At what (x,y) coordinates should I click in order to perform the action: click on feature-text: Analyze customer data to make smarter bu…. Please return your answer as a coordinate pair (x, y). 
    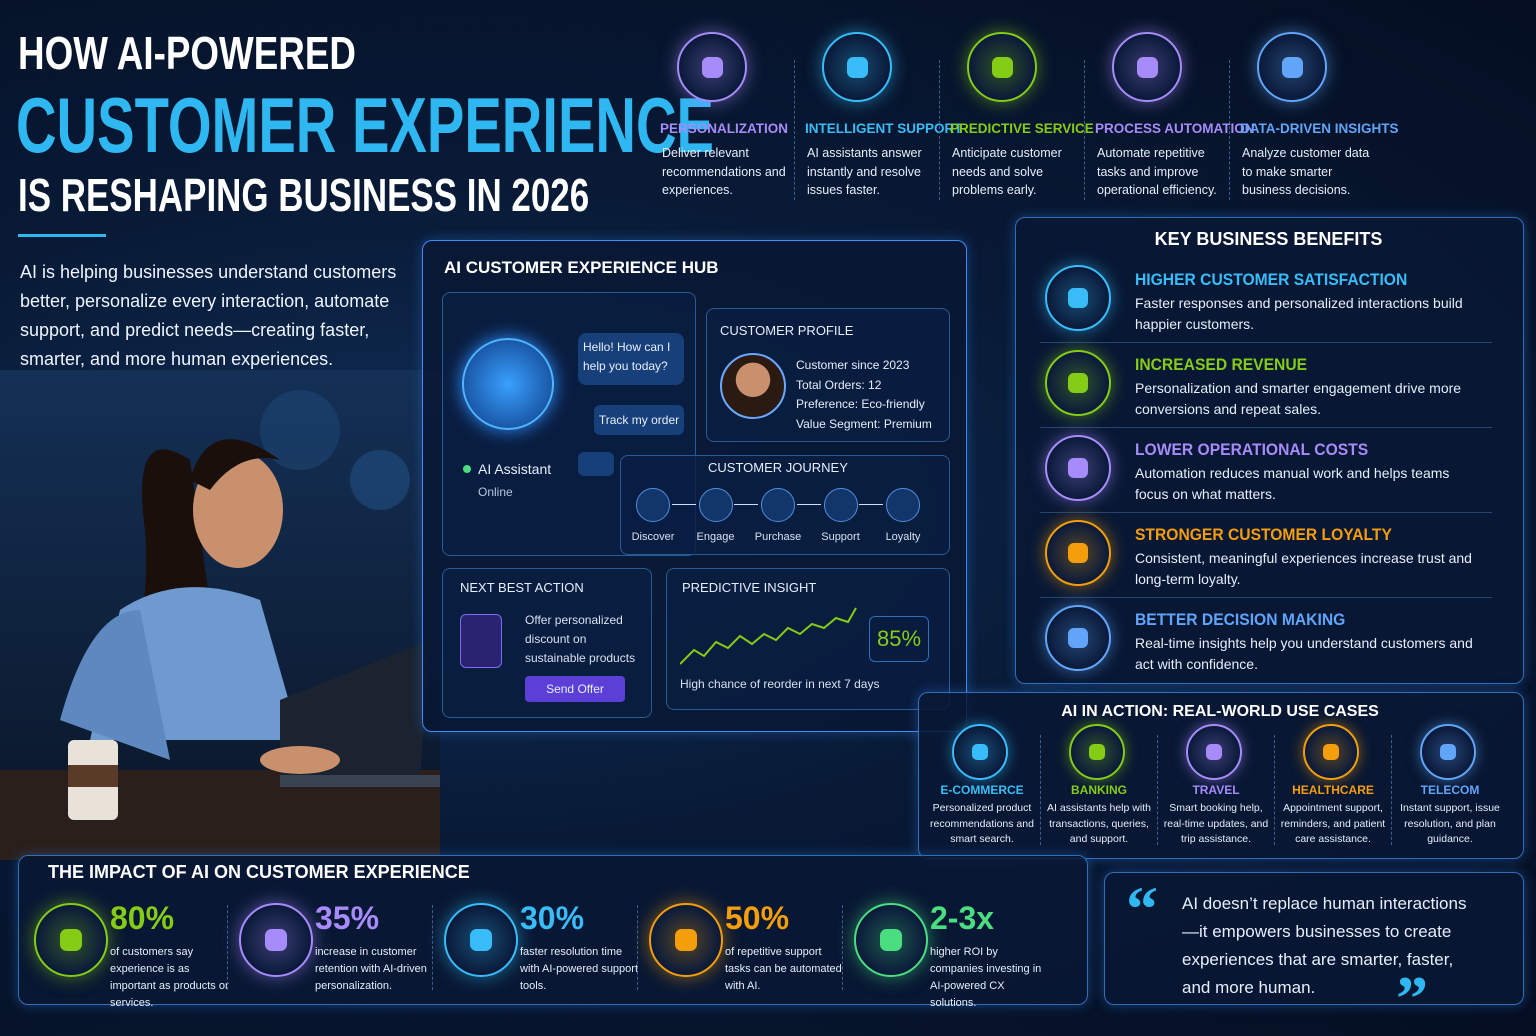
    Looking at the image, I should click on (1306, 171).